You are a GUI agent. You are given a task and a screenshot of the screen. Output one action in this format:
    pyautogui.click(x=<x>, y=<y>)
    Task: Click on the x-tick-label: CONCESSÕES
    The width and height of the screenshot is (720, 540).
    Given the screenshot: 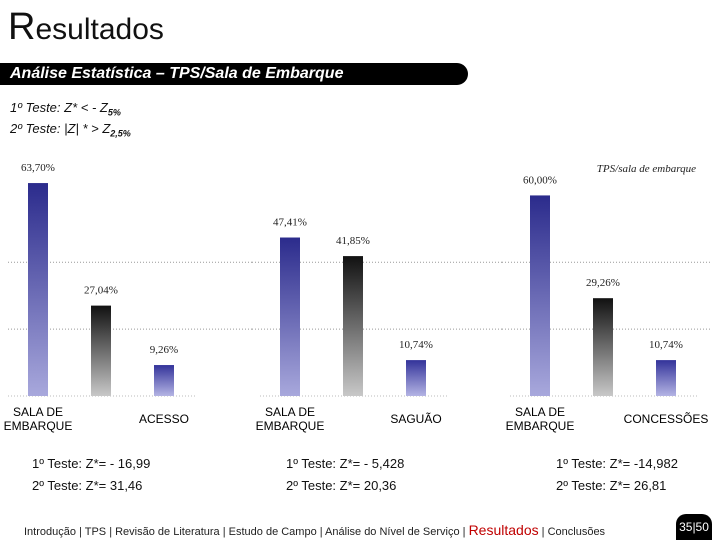 What is the action you would take?
    pyautogui.click(x=666, y=419)
    